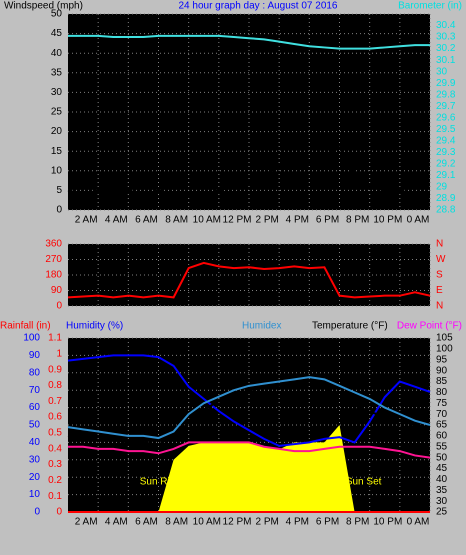 The height and width of the screenshot is (555, 466). Describe the element at coordinates (442, 512) in the screenshot. I see `y2-tick-label: 25` at that location.